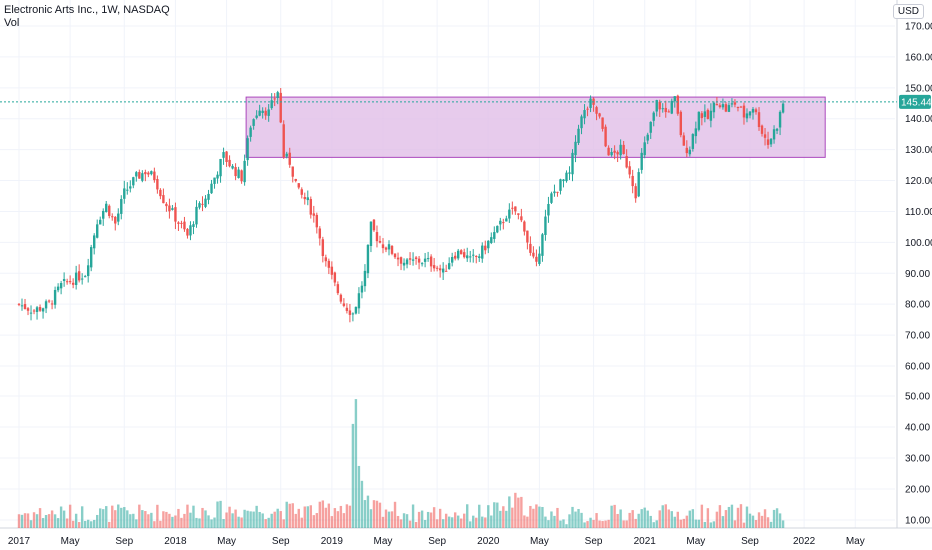  Describe the element at coordinates (535, 127) in the screenshot. I see `price-zone` at that location.